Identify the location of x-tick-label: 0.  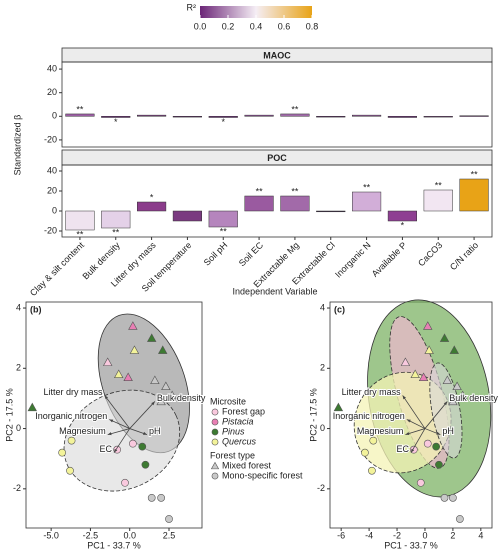
(424, 535).